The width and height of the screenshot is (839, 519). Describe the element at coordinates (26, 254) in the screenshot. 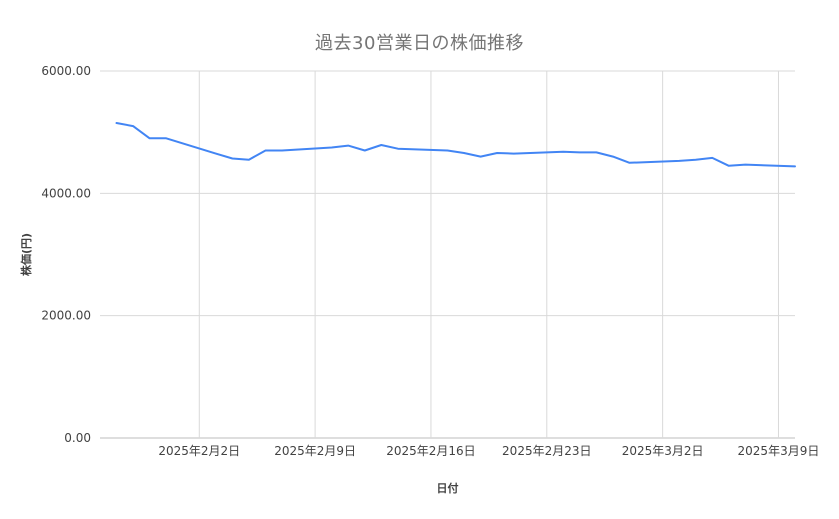

I see `y-axis-title: 株価(円)` at that location.